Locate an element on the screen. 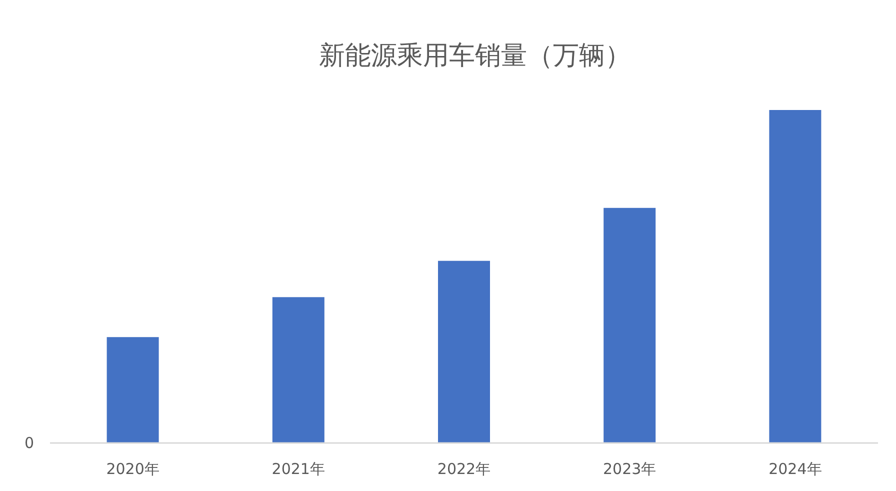 The height and width of the screenshot is (491, 896). x-tick-label: 2024年 is located at coordinates (795, 469).